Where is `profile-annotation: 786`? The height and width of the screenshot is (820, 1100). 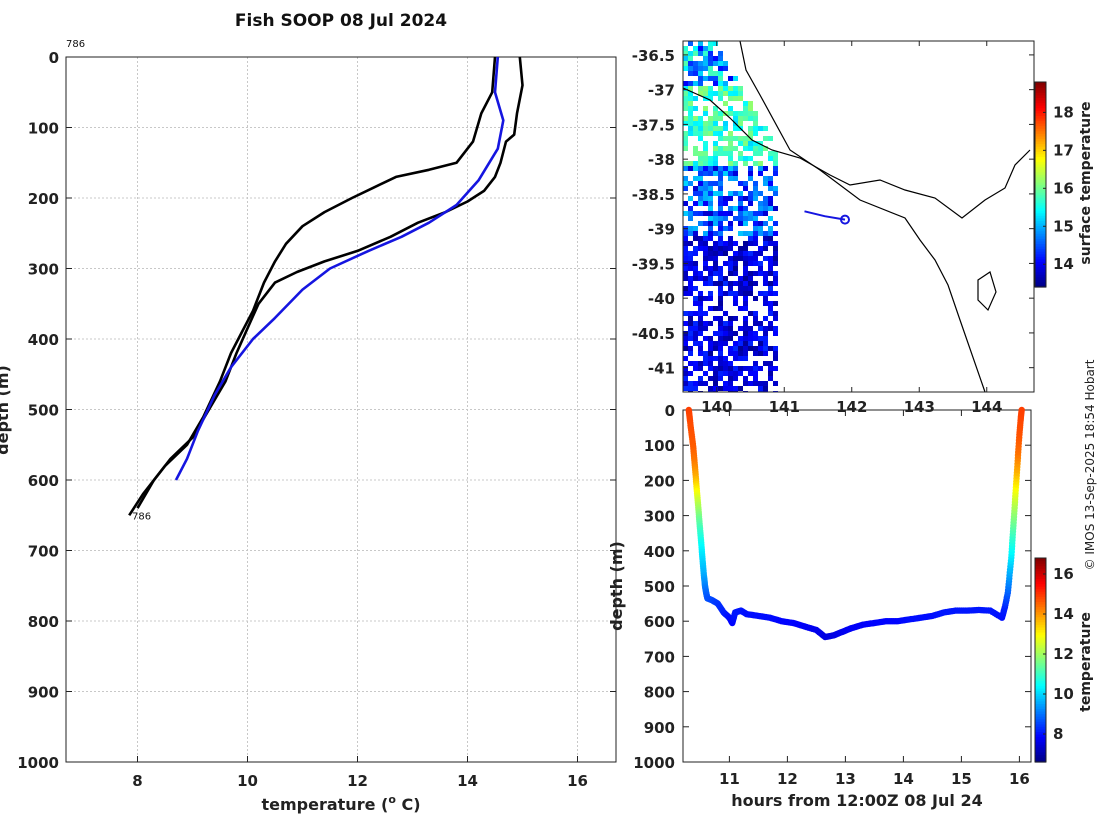
profile-annotation: 786 is located at coordinates (141, 516).